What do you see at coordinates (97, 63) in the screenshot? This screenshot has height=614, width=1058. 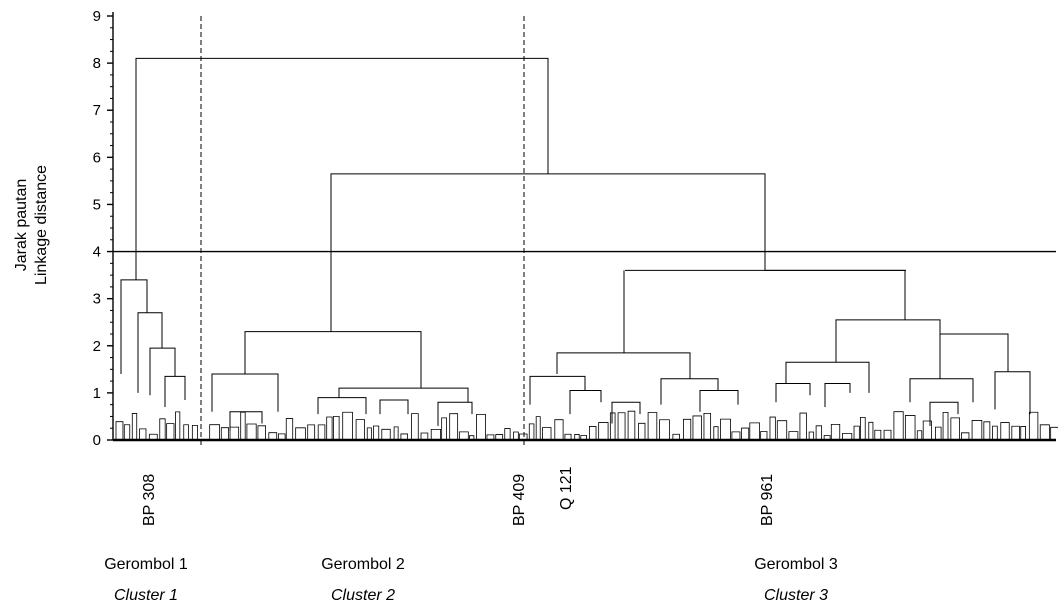 I see `y-tick-label: 8` at bounding box center [97, 63].